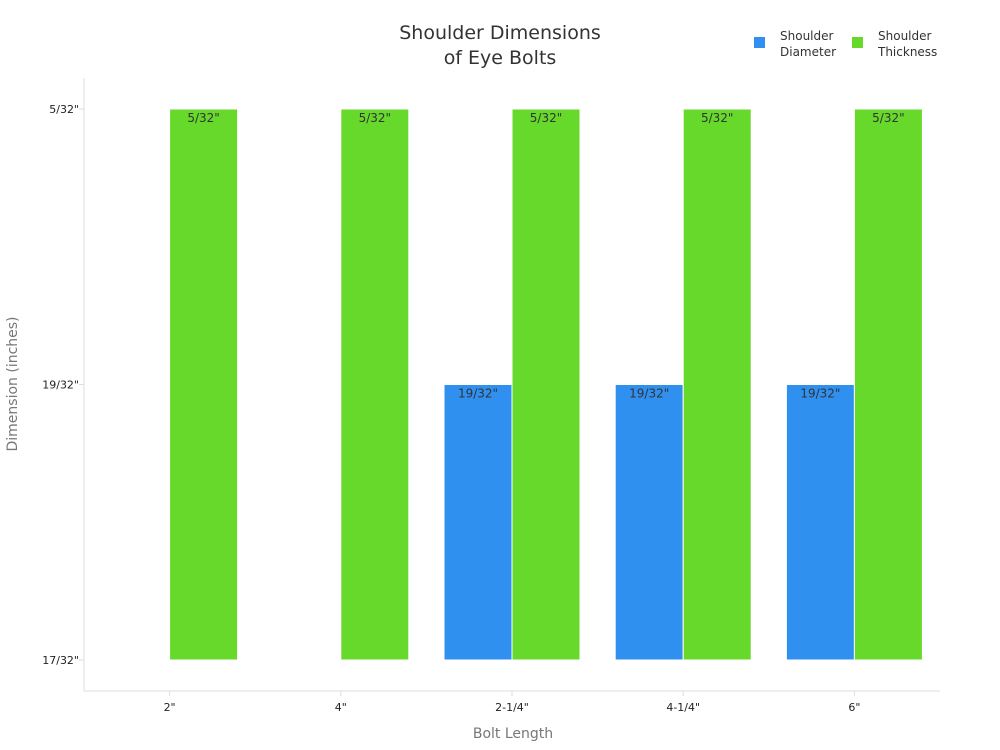 The width and height of the screenshot is (1000, 750). I want to click on y-tick-label: 19/32", so click(60, 385).